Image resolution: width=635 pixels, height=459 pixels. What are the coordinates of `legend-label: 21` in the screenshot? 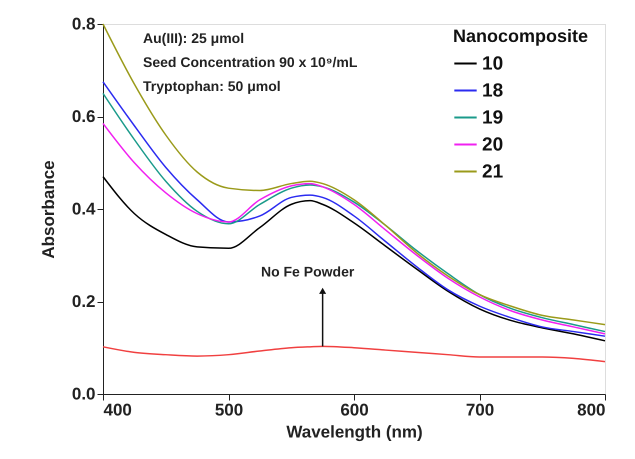 It's located at (493, 172).